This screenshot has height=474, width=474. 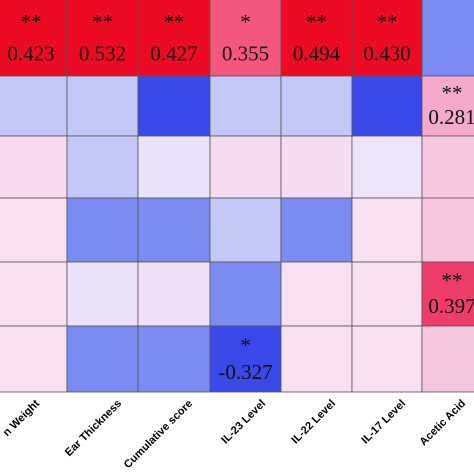 I want to click on heatmap-cell-r2-c3, so click(x=245, y=167).